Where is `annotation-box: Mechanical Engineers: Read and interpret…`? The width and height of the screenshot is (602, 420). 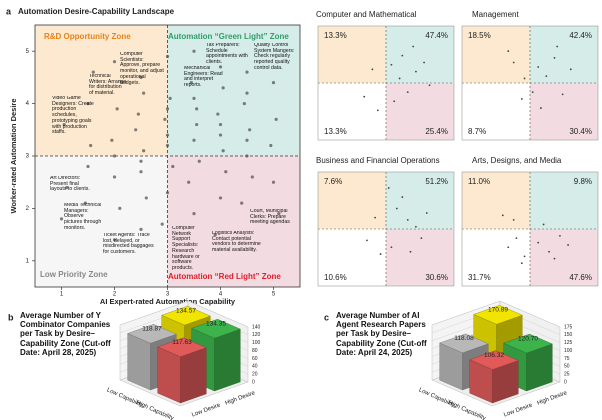 annotation-box: Mechanical Engineers: Read and interpret… is located at coordinates (203, 77).